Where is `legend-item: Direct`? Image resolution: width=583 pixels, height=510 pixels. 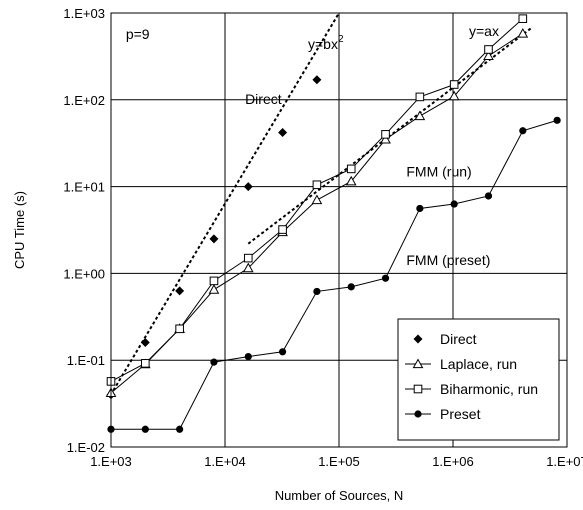 legend-item: Direct is located at coordinates (445, 339).